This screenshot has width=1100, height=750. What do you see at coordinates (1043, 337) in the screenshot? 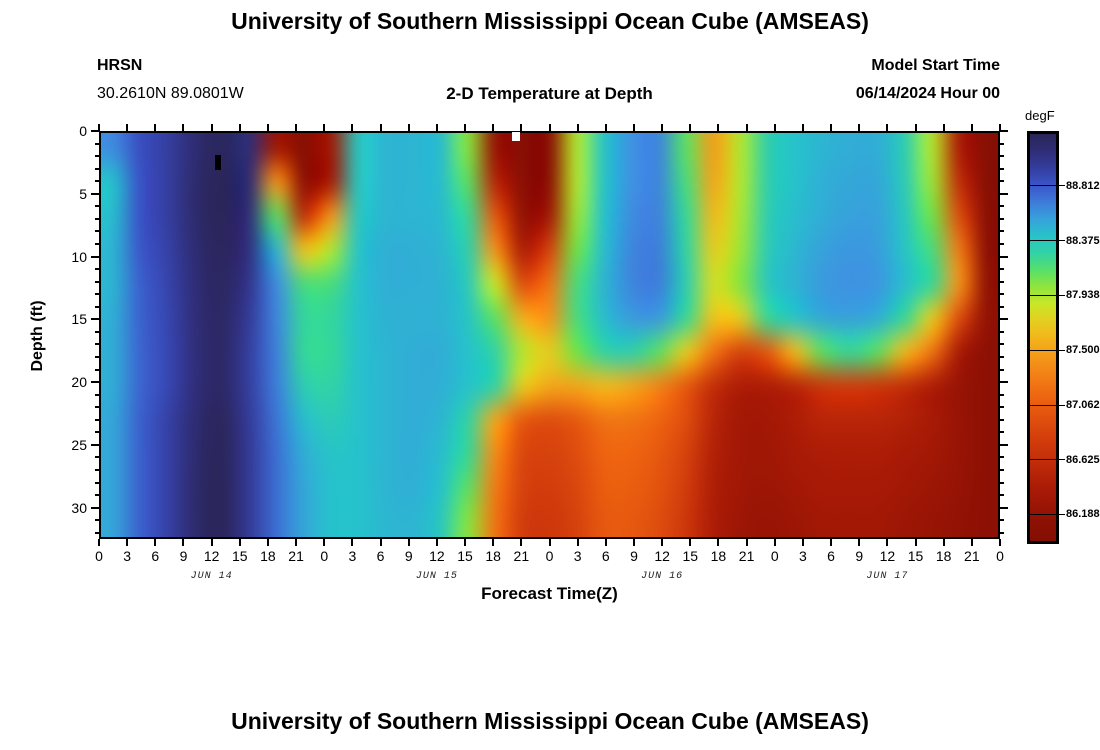
I see `colorbar` at bounding box center [1043, 337].